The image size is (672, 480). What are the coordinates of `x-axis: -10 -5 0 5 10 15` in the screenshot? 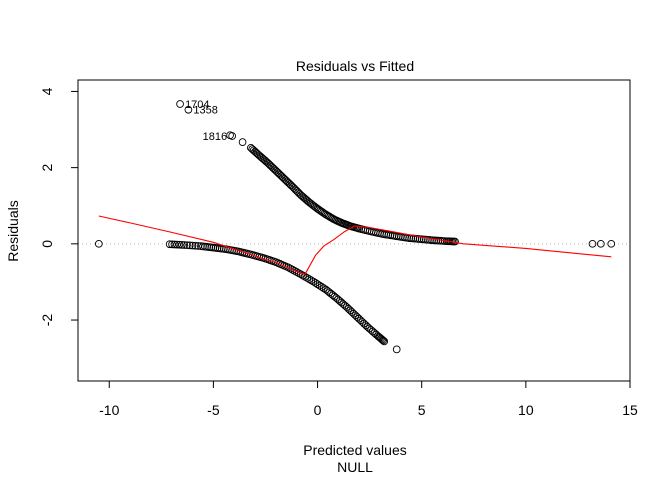 It's located at (368, 399).